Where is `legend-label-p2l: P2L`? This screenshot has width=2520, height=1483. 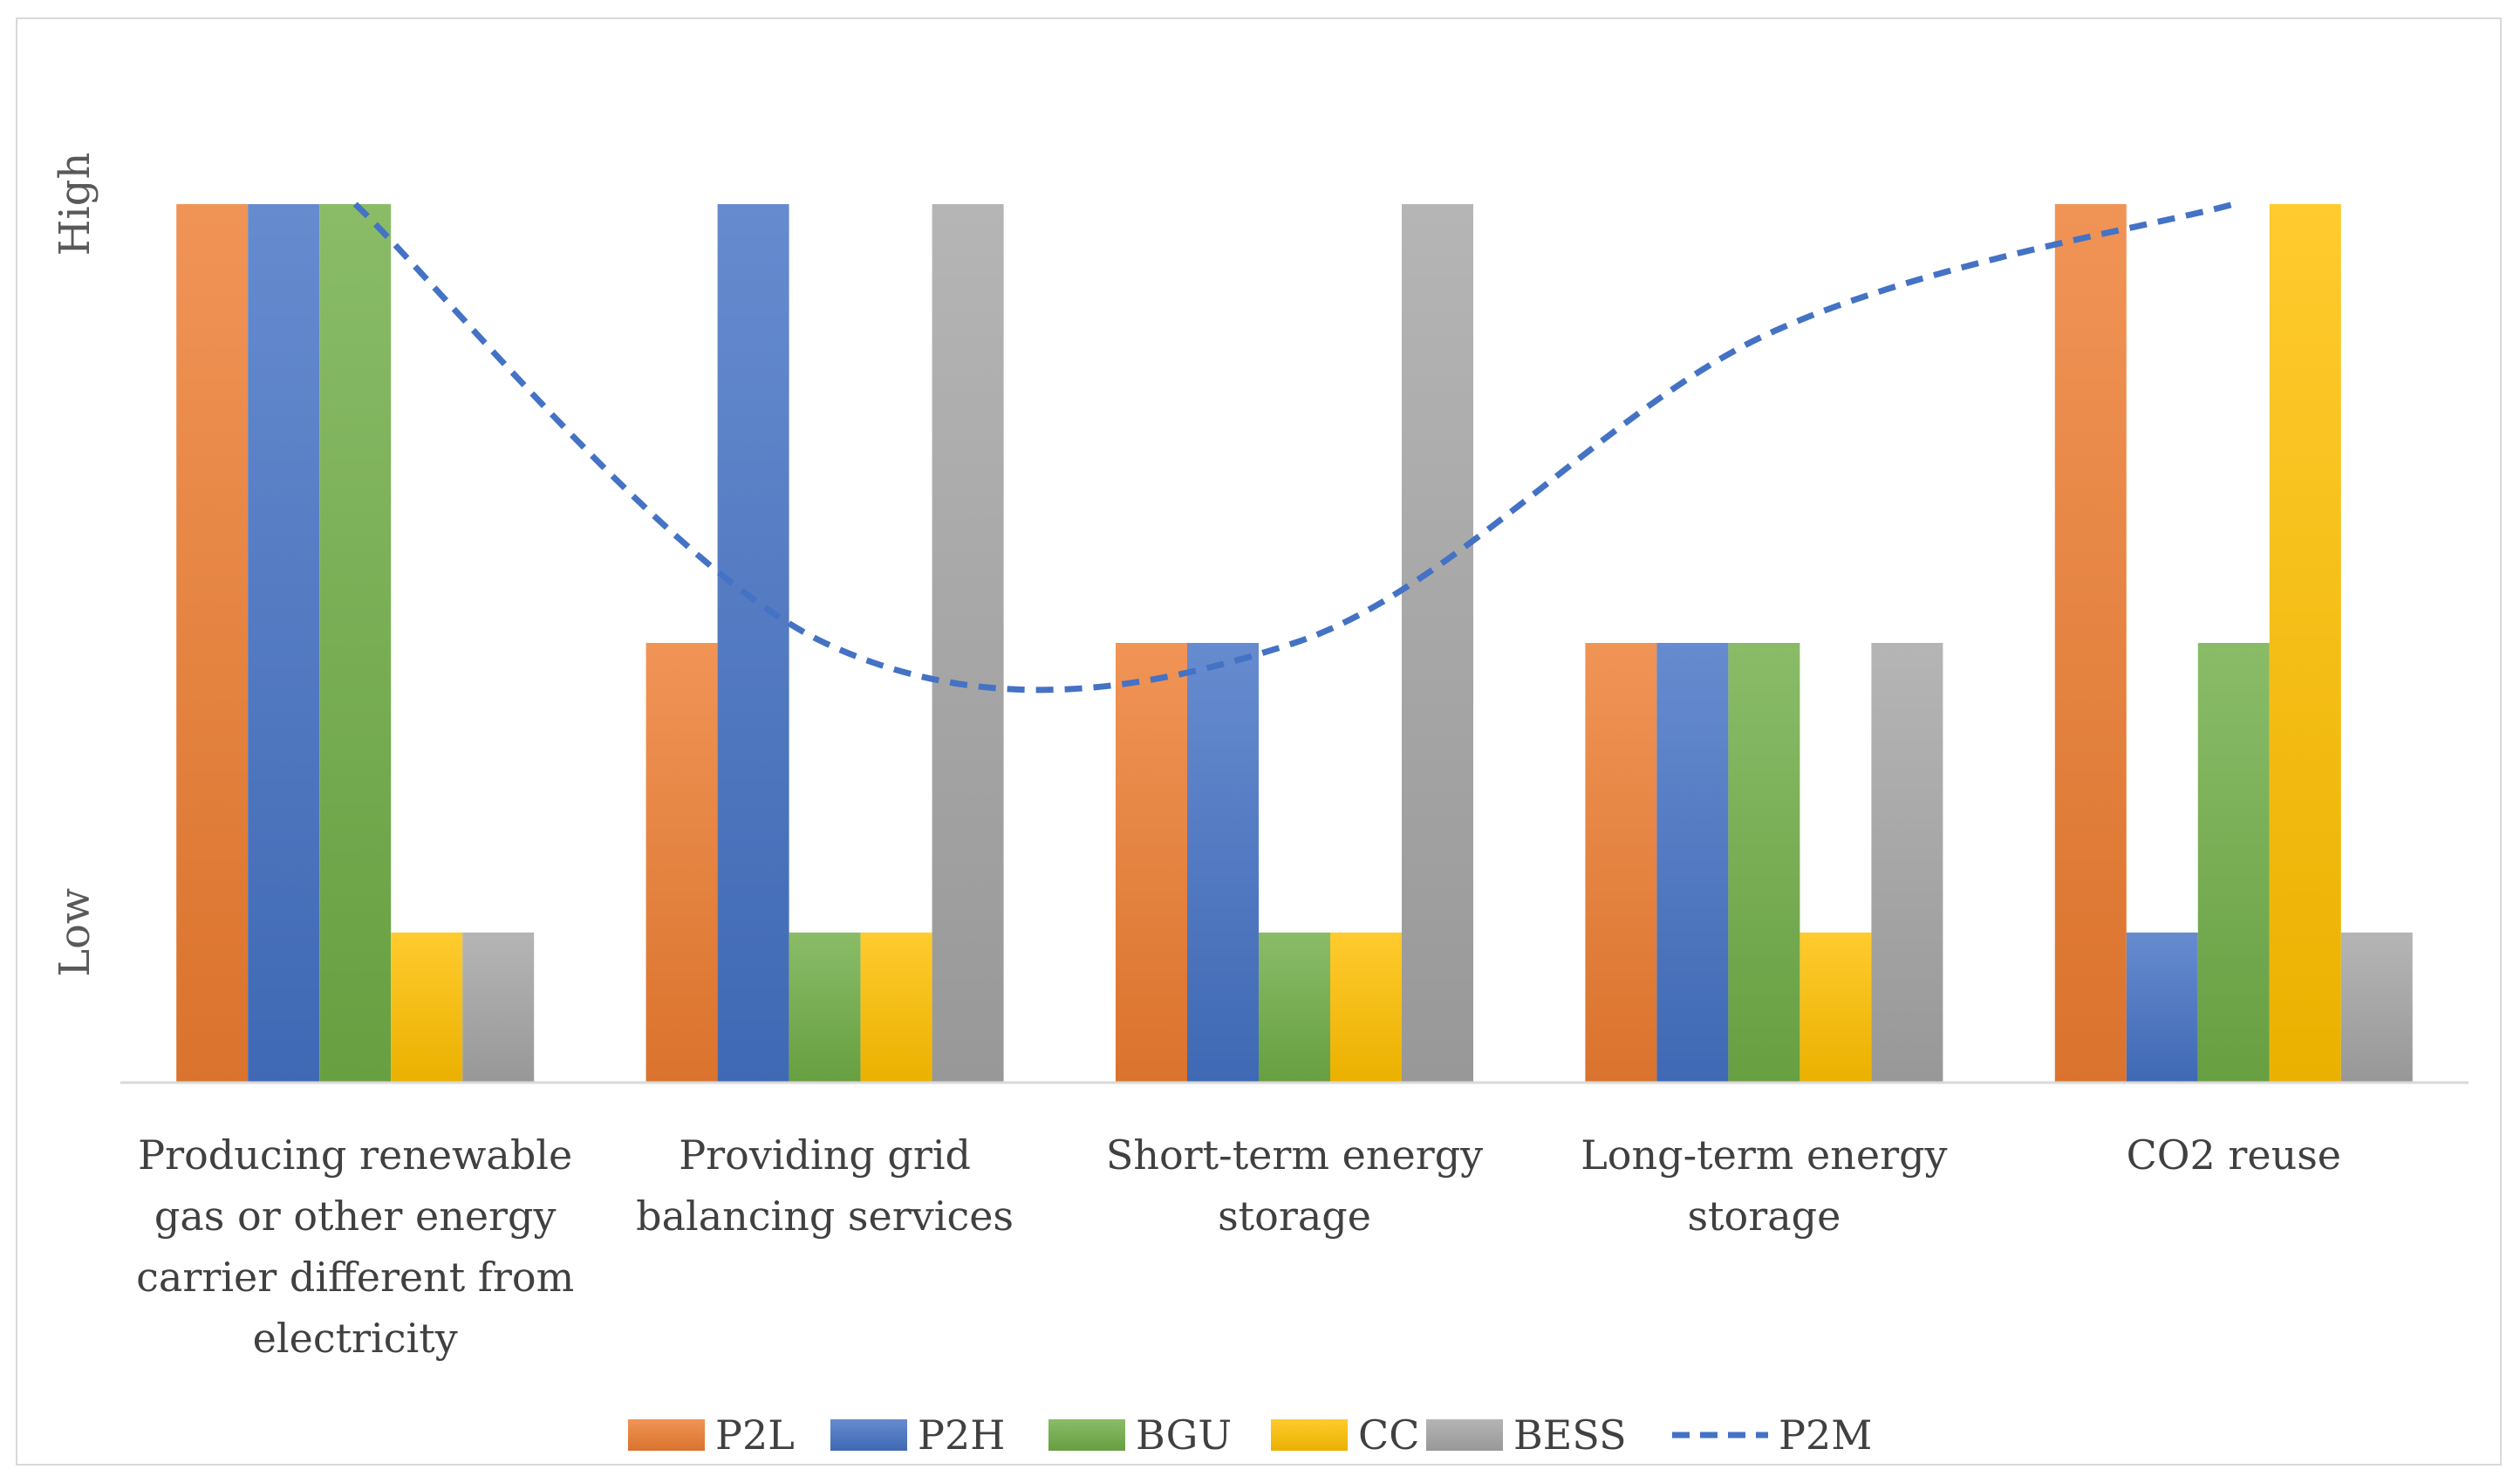 legend-label-p2l: P2L is located at coordinates (755, 1435).